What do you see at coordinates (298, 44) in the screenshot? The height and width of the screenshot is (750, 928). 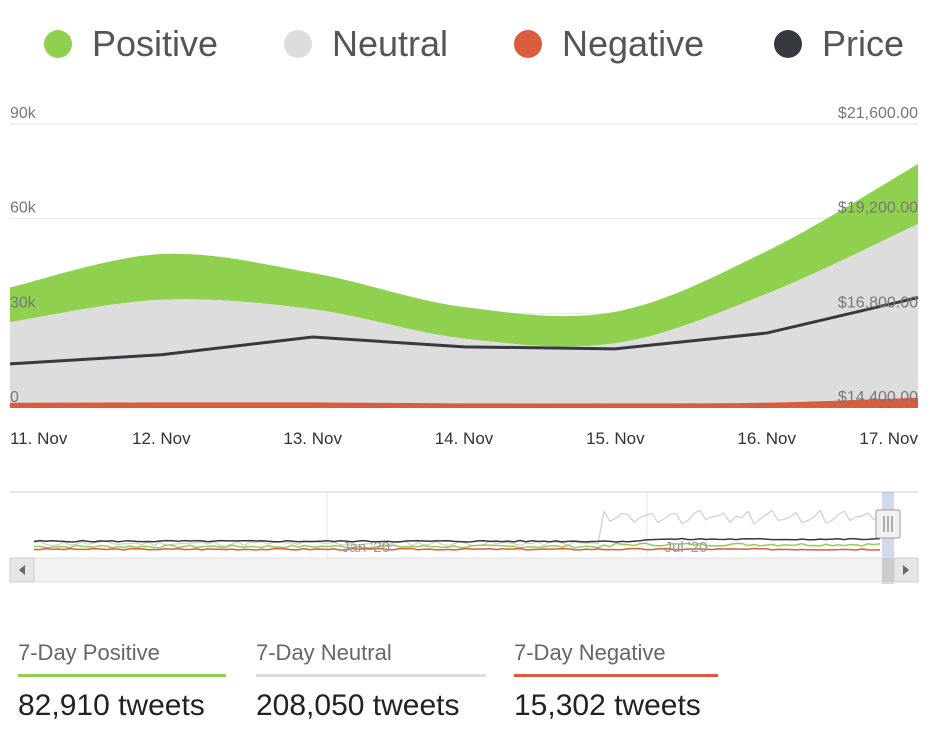 I see `legend-dot-neutral-icon` at bounding box center [298, 44].